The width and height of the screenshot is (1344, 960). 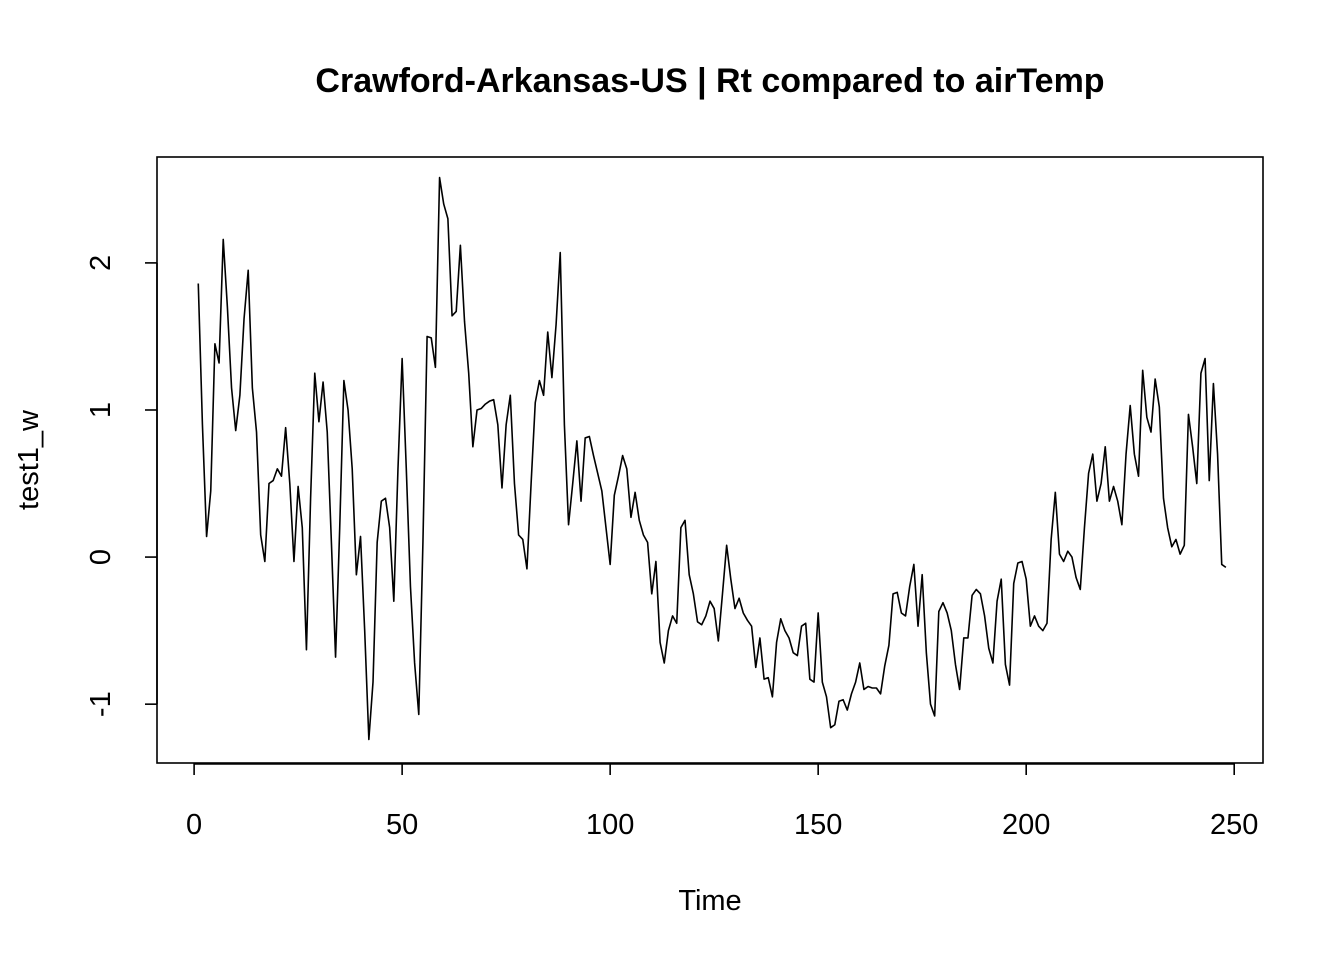 What do you see at coordinates (194, 825) in the screenshot?
I see `x-tick-label: 0` at bounding box center [194, 825].